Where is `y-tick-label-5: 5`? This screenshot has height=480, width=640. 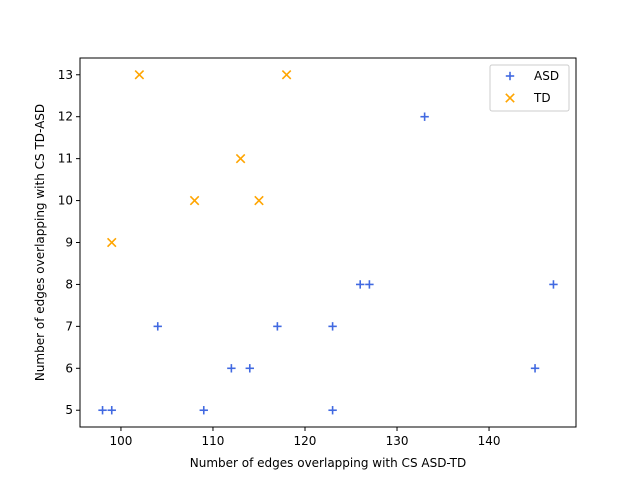
y-tick-label-5: 5 is located at coordinates (69, 410).